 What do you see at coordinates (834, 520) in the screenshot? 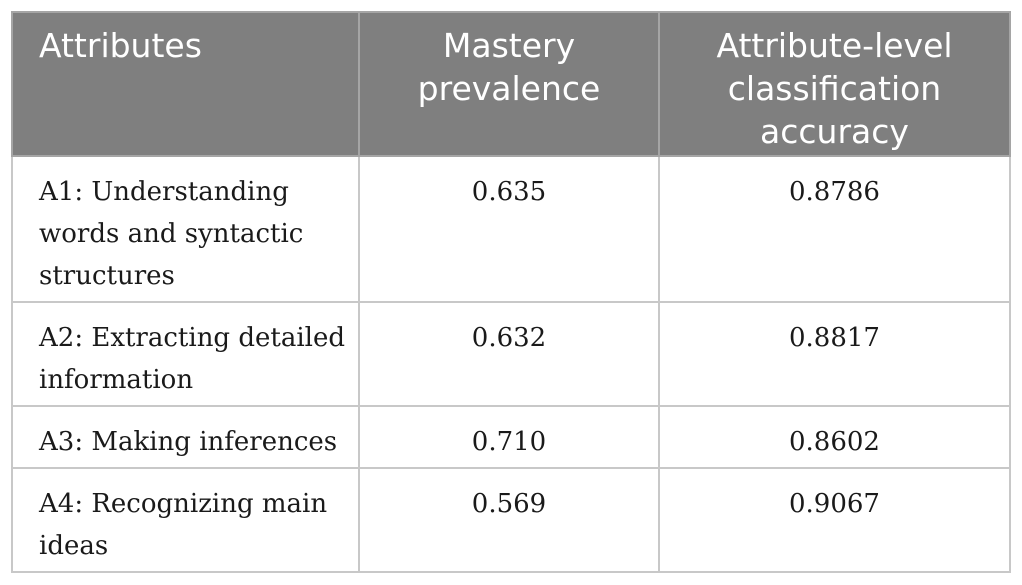
I see `accuracy-cell: 0.9067` at bounding box center [834, 520].